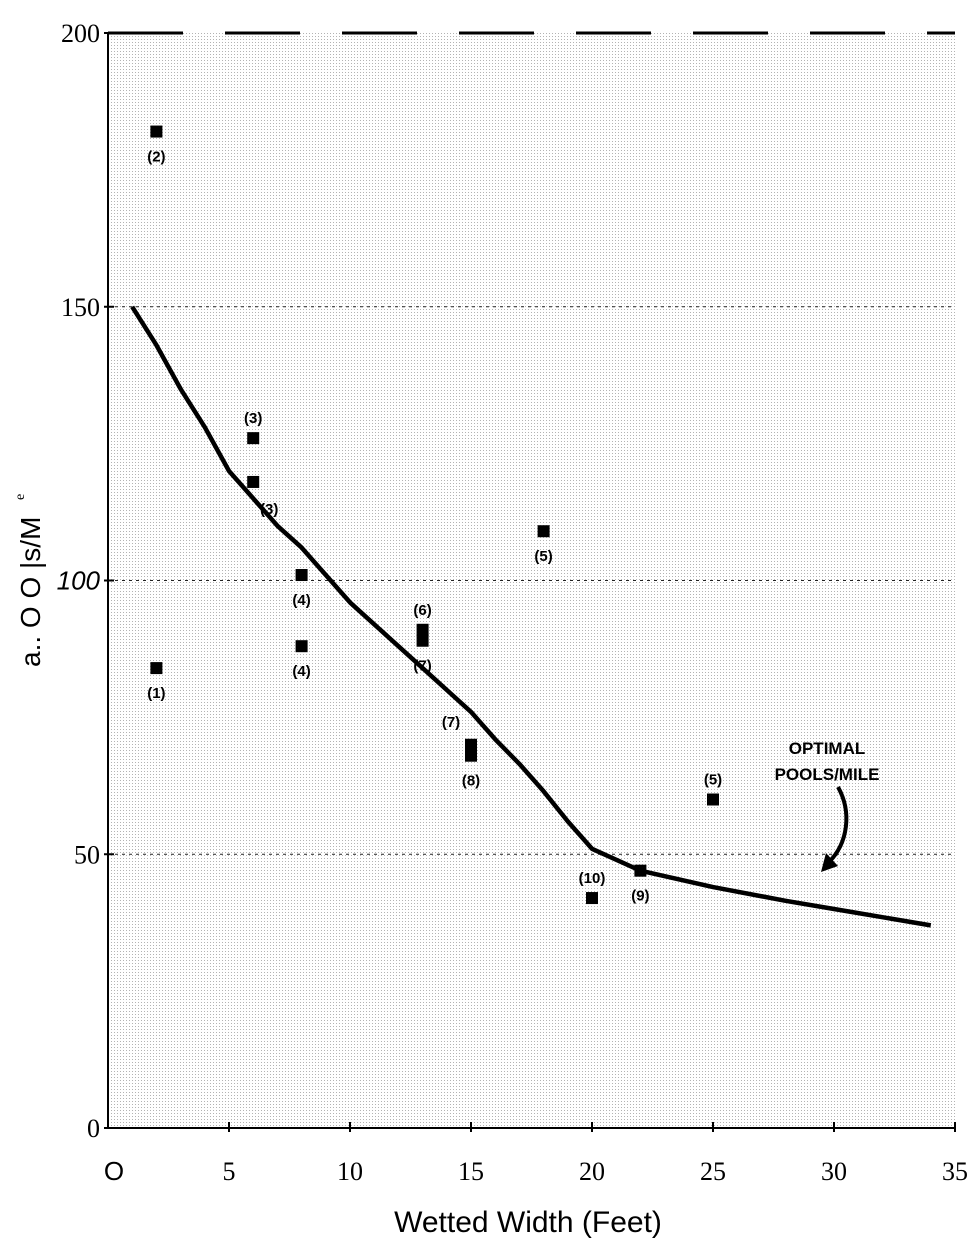 The width and height of the screenshot is (971, 1259). Describe the element at coordinates (269, 509) in the screenshot. I see `data-point-label-3: (3)` at that location.